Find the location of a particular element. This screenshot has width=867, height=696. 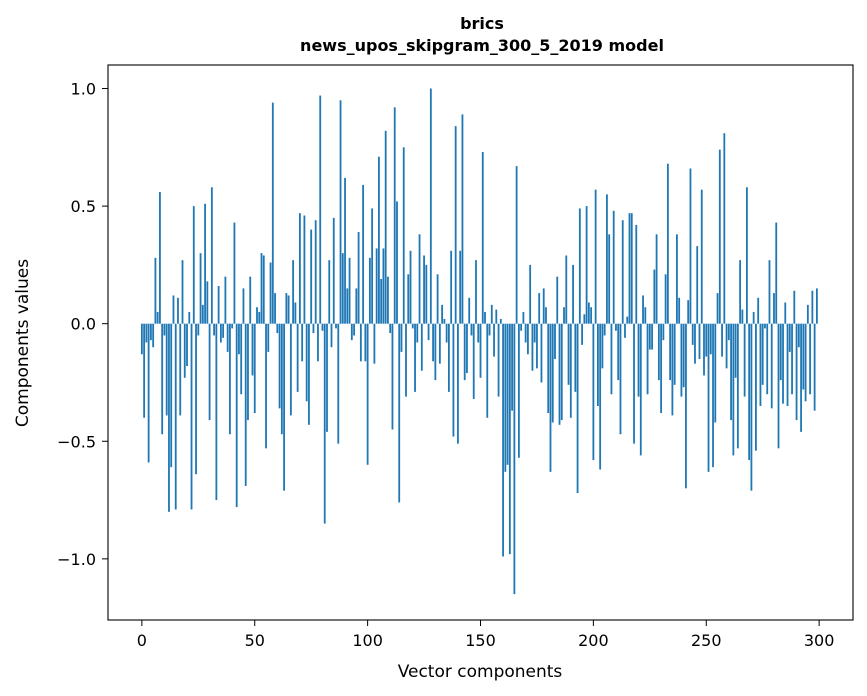

x-axis-label: Vector components is located at coordinates (480, 672).